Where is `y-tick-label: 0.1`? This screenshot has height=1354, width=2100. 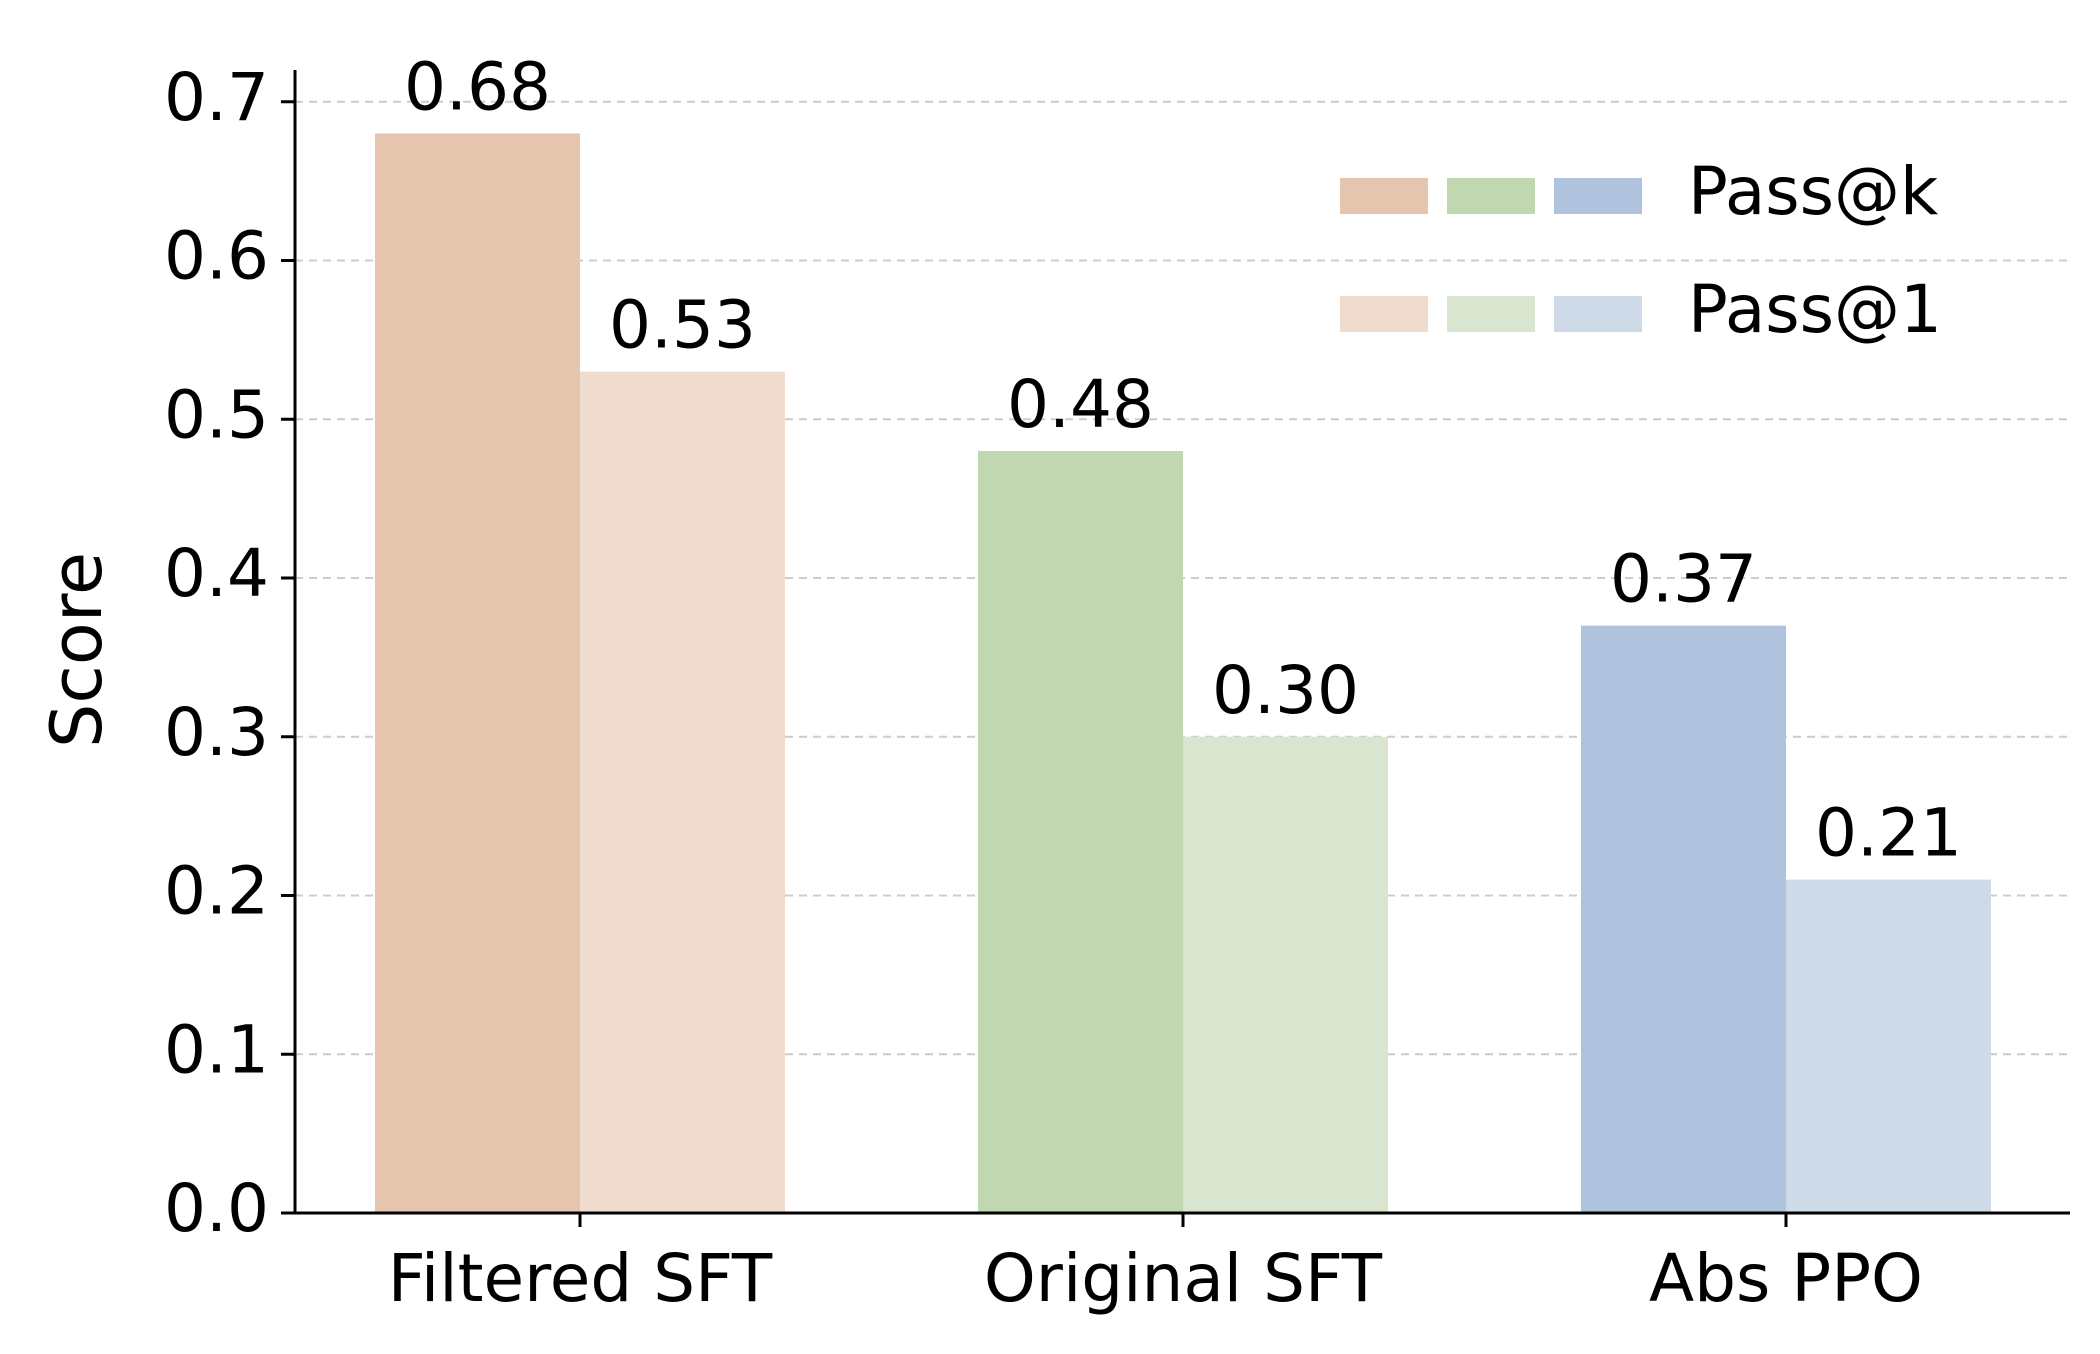 y-tick-label: 0.1 is located at coordinates (216, 1049).